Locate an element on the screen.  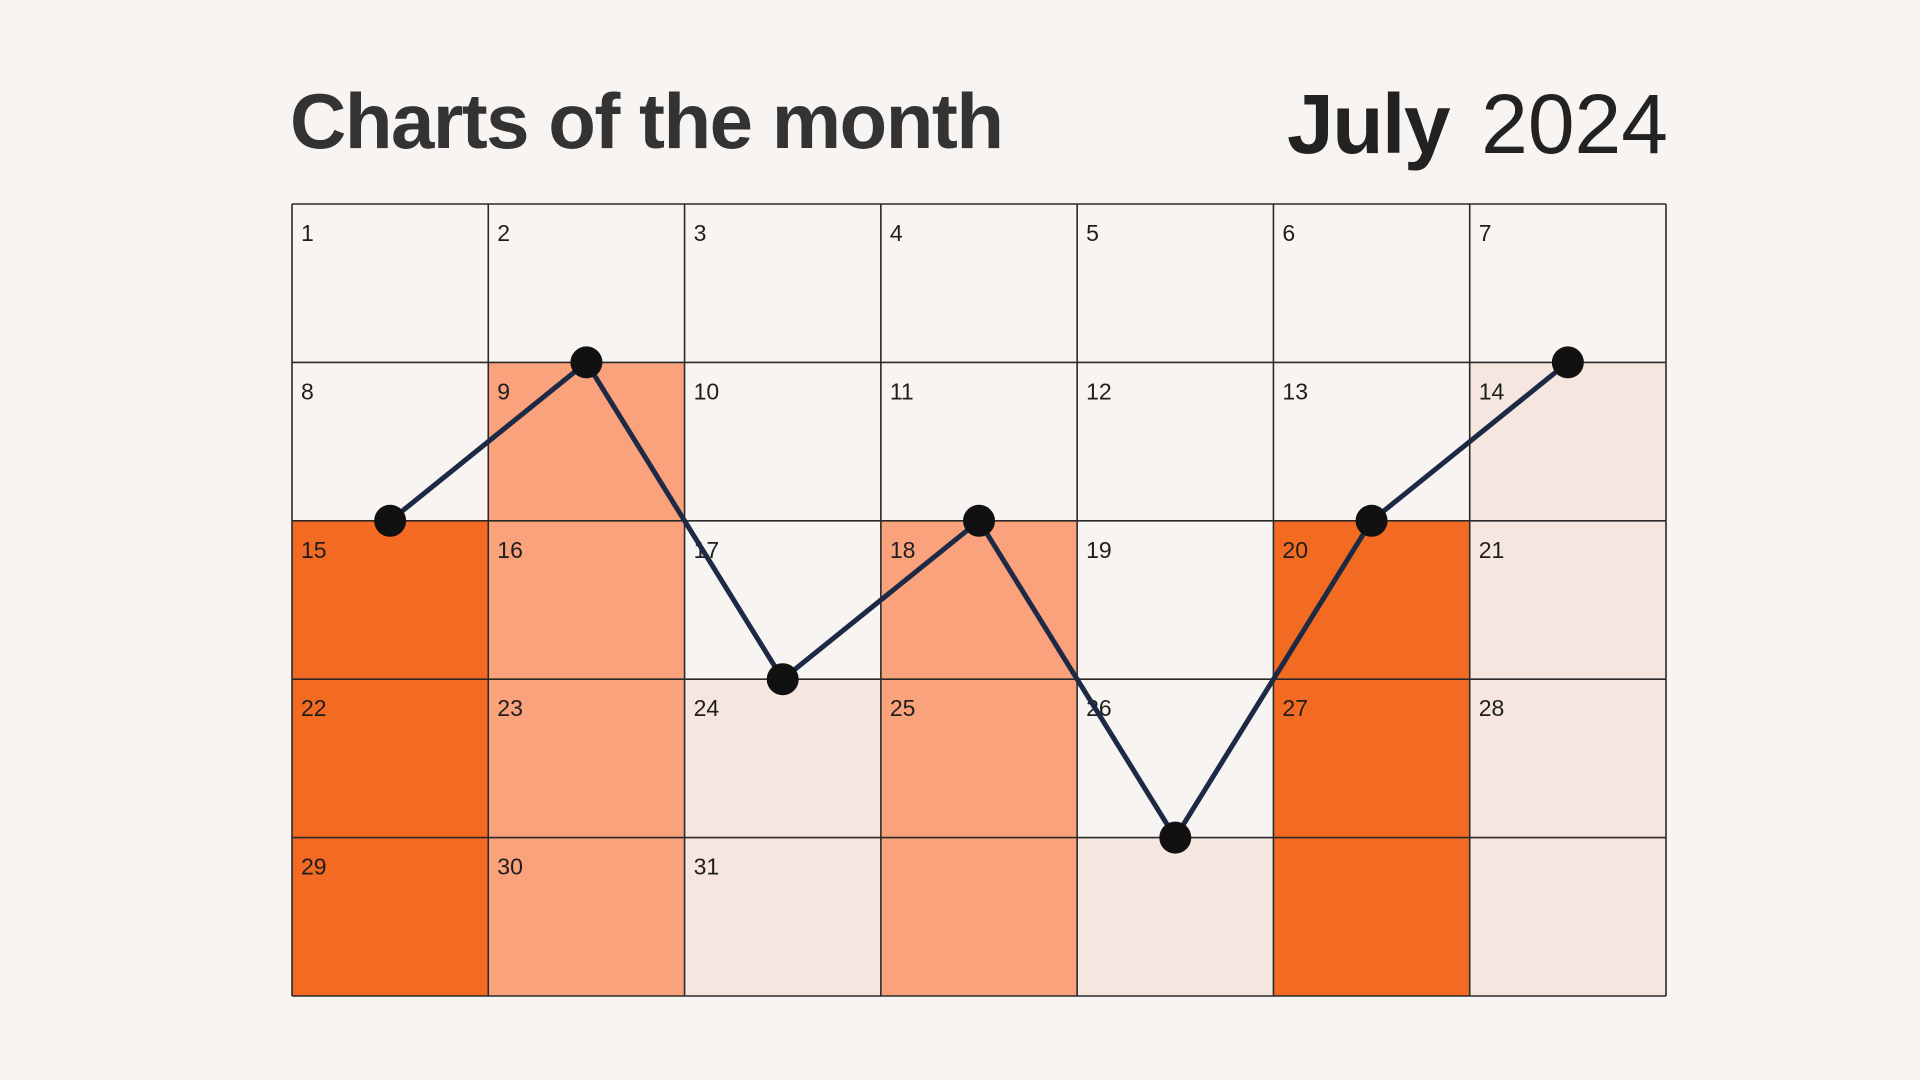
day-number: 15 is located at coordinates (314, 550).